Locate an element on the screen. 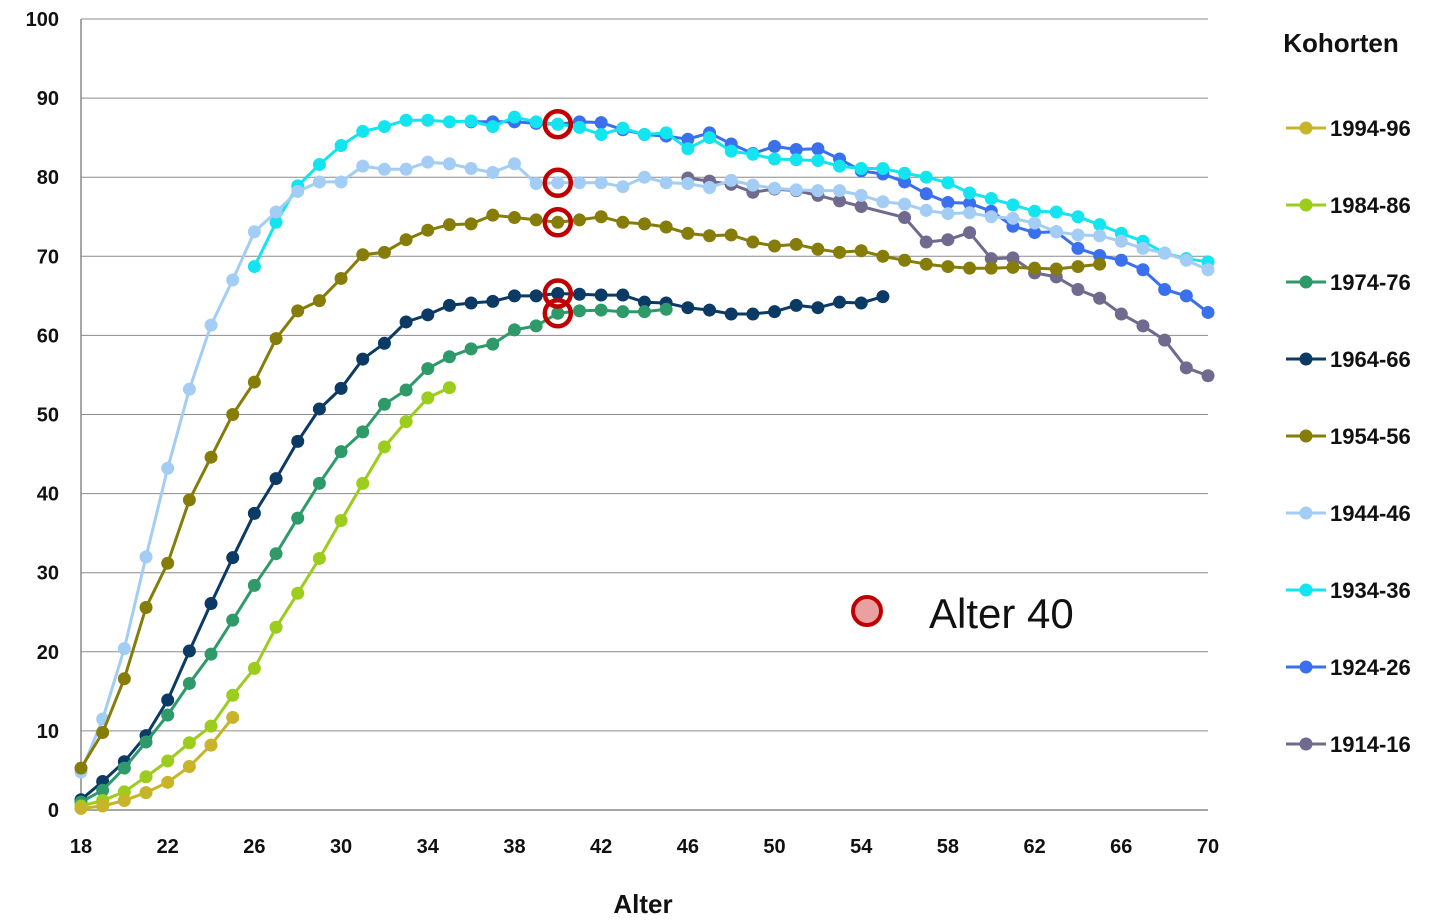  x-tick-labels: 18 22 26 30 34 38 42 46 50 54 58 62 66 70 is located at coordinates (644, 847).